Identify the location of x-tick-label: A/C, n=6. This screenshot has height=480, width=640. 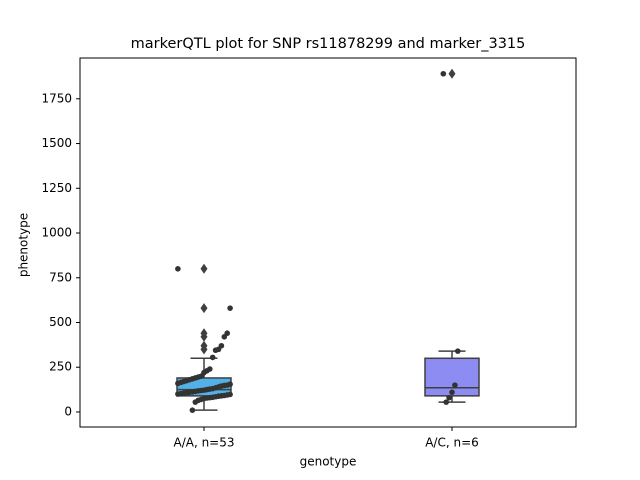
(452, 443).